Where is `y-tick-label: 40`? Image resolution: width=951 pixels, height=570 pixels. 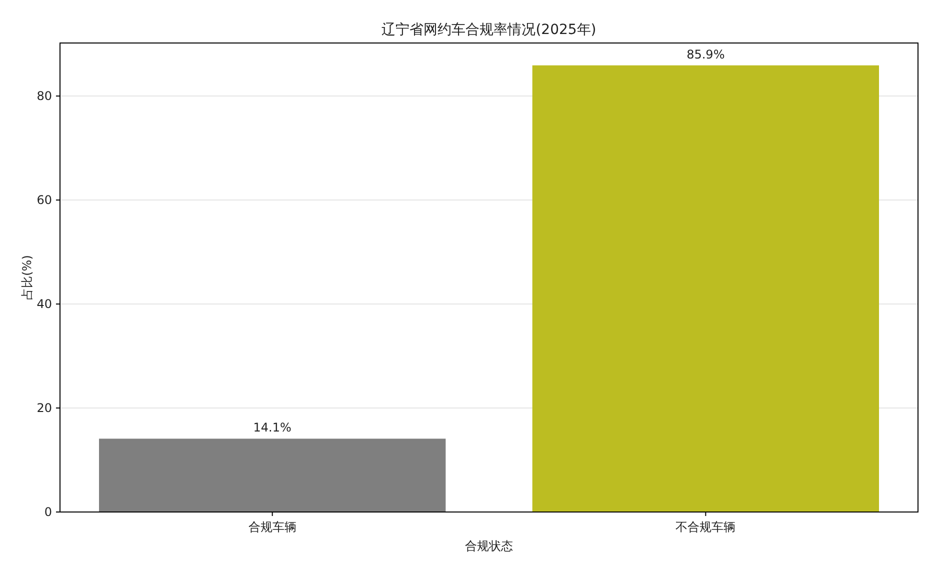 y-tick-label: 40 is located at coordinates (44, 304).